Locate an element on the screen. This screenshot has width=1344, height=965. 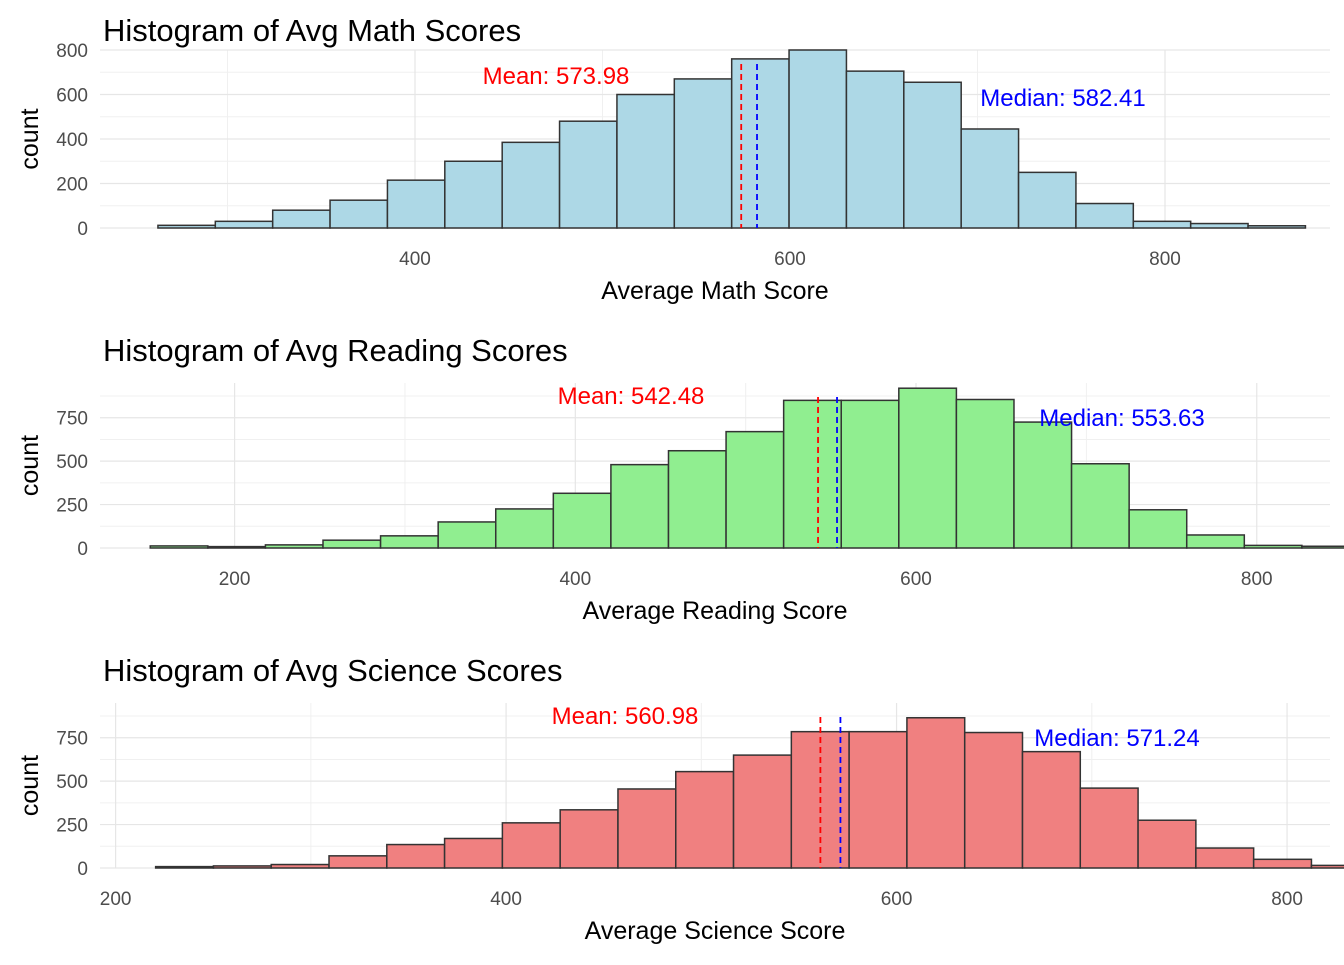
y-tick-label: 600 is located at coordinates (72, 96).